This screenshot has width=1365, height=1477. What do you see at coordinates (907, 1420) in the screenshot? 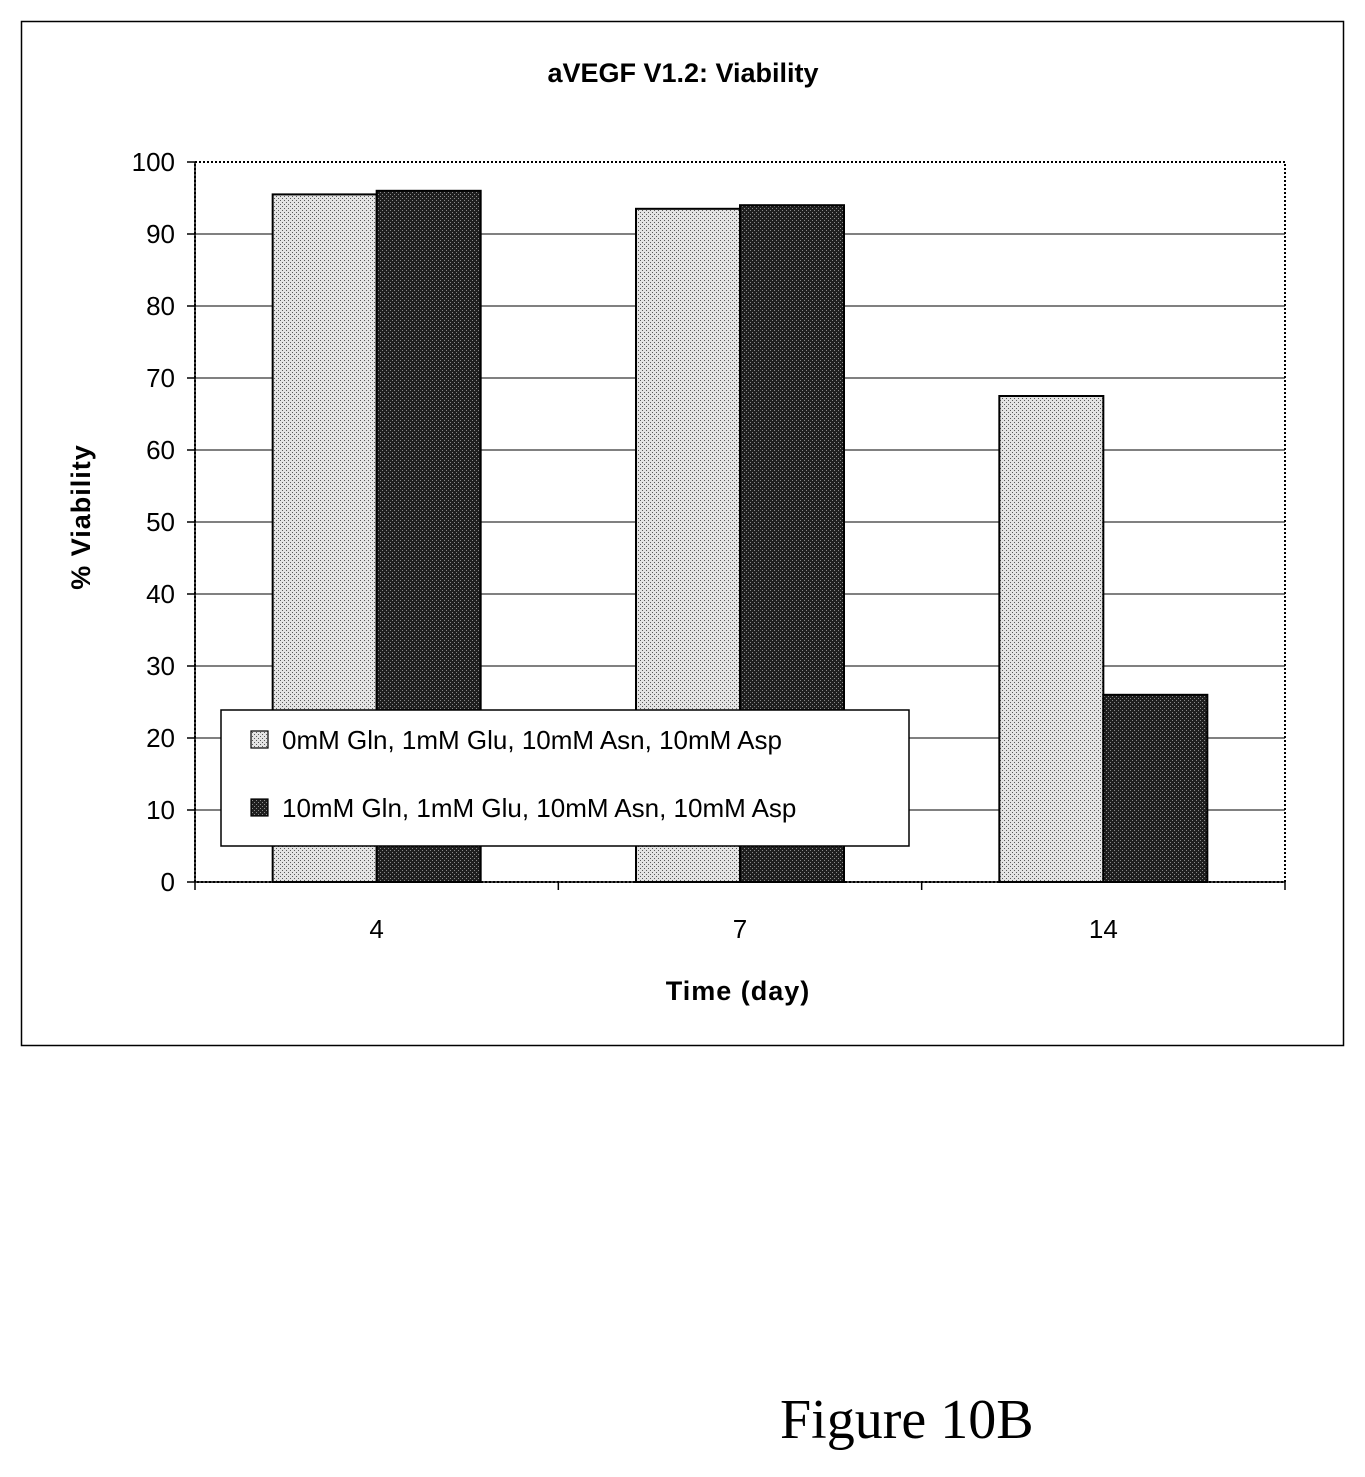
I see `figure-caption: Figure 10B` at bounding box center [907, 1420].